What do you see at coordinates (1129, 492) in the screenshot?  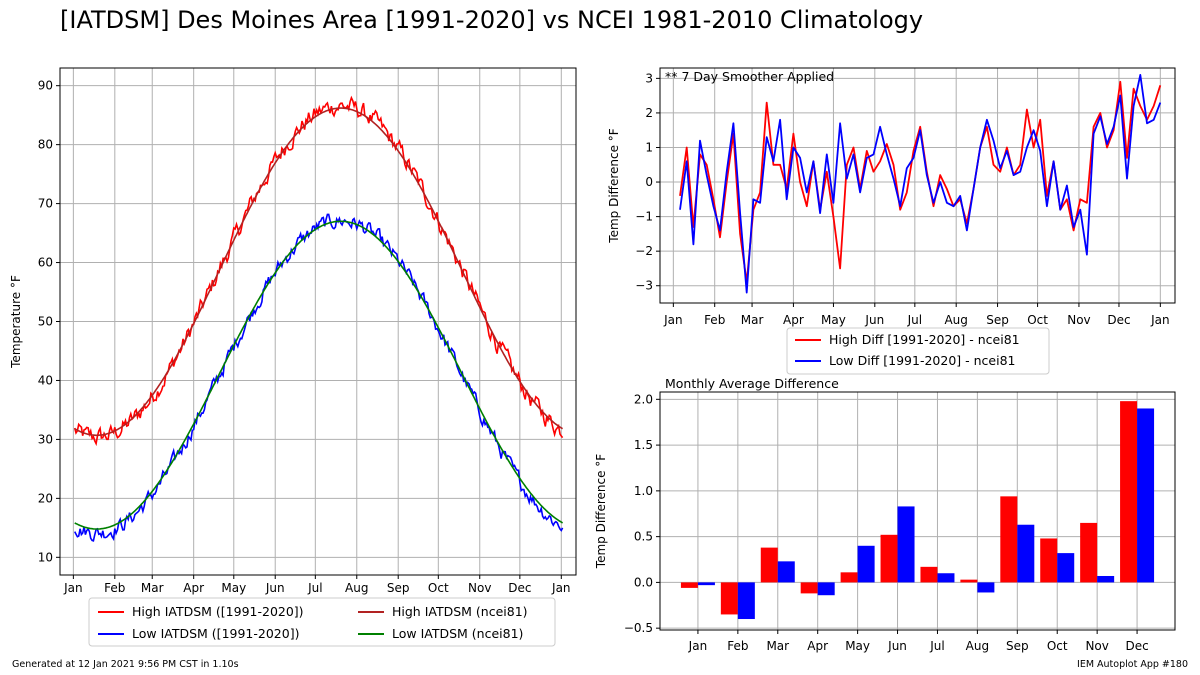 I see `bar-high-obs-dec` at bounding box center [1129, 492].